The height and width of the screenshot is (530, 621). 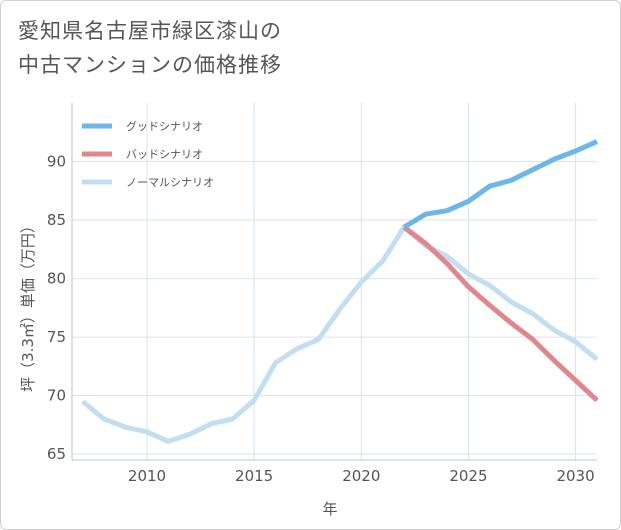 I want to click on title-line-1: 愛知県名古屋市緑区漆山の, so click(x=150, y=31).